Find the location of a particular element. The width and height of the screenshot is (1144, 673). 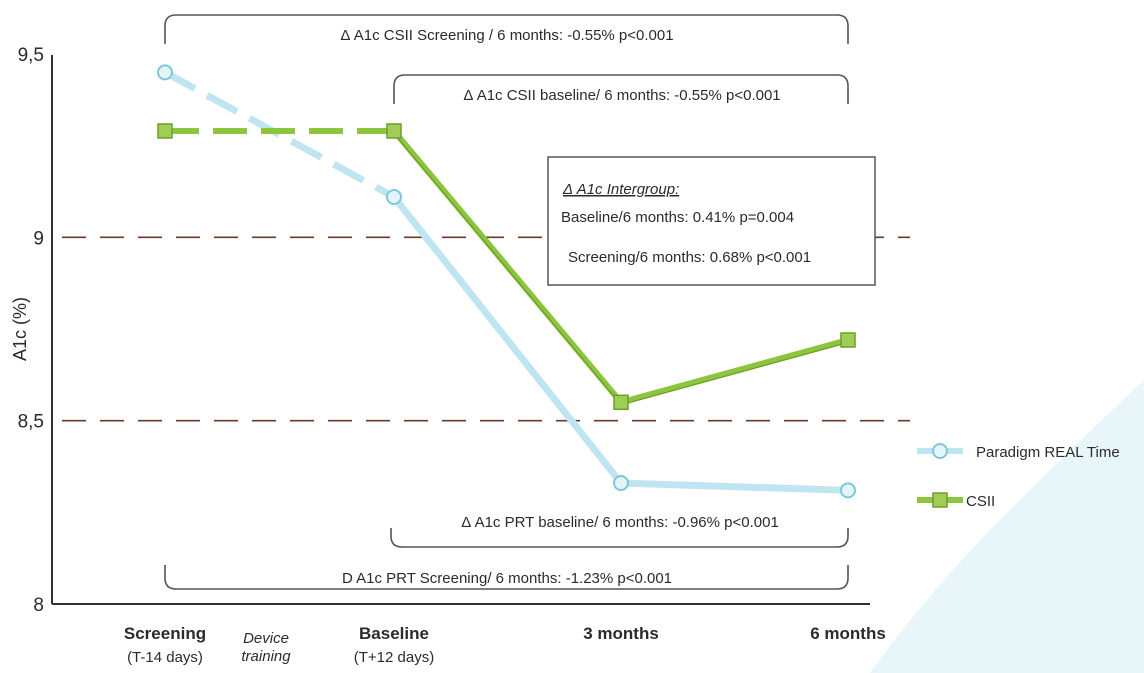

x-label-3-months: 3 months is located at coordinates (621, 633).